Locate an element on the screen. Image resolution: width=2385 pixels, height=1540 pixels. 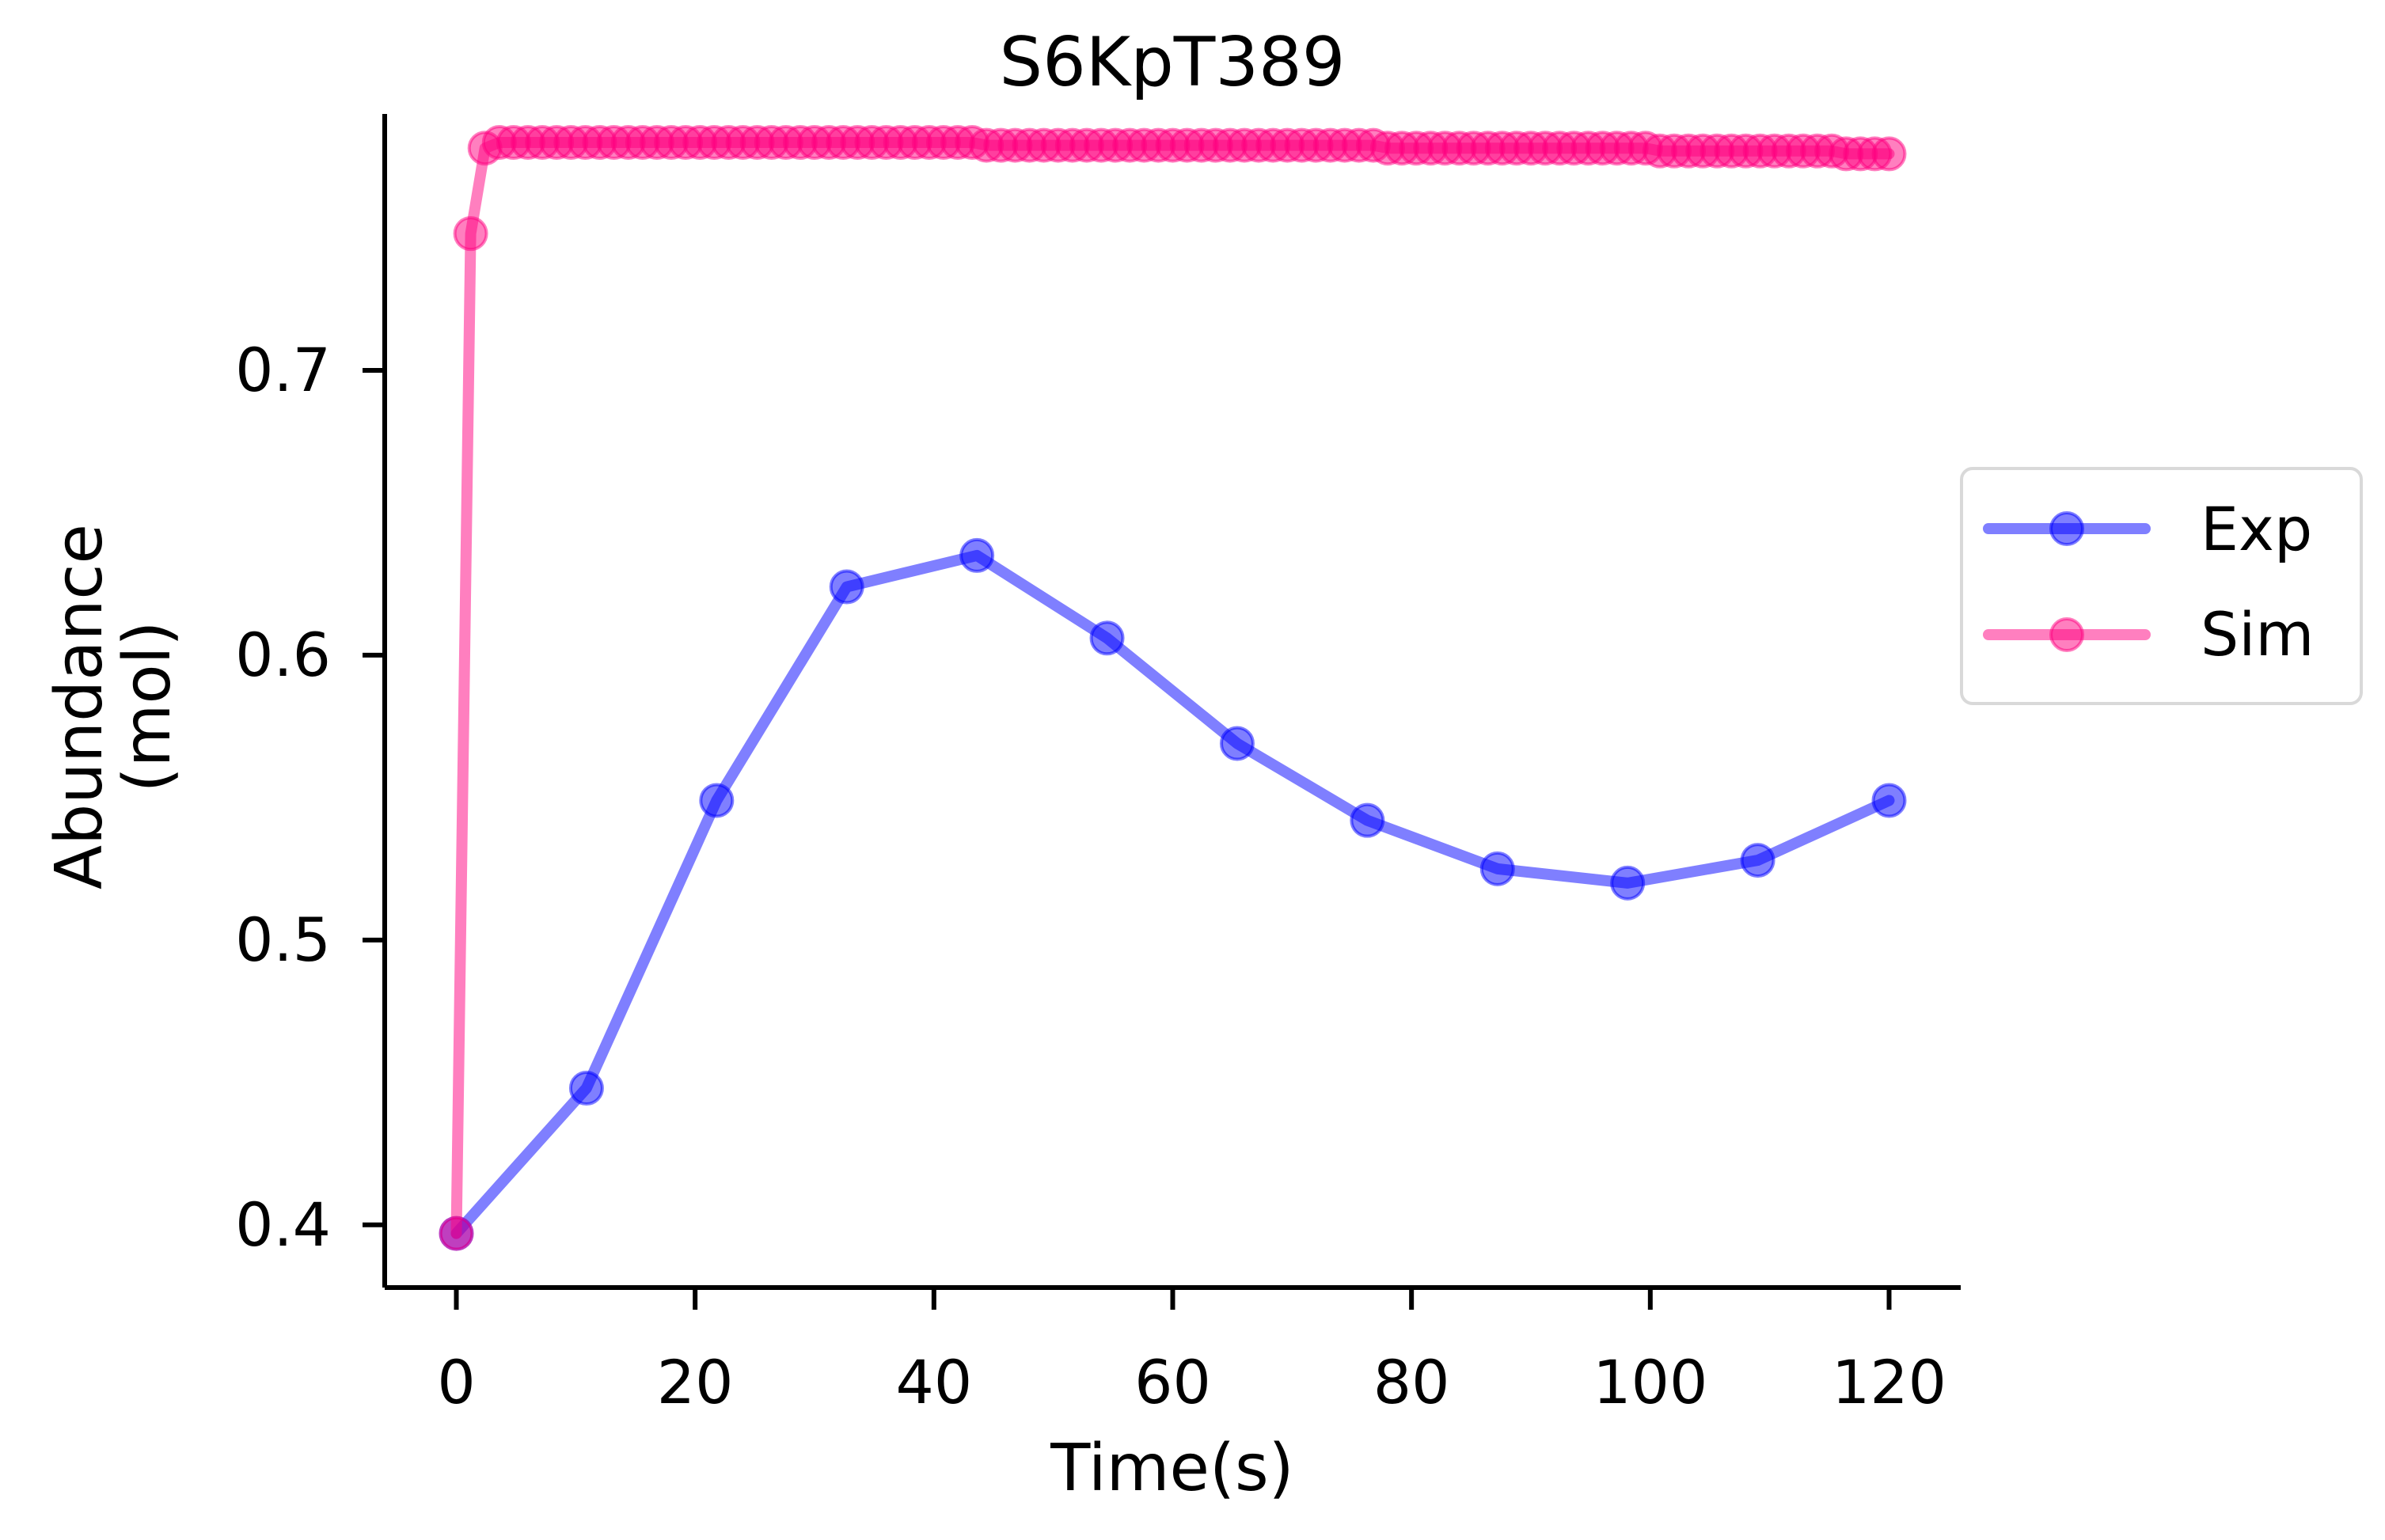
y-tick-label: 0.4 is located at coordinates (283, 1224).